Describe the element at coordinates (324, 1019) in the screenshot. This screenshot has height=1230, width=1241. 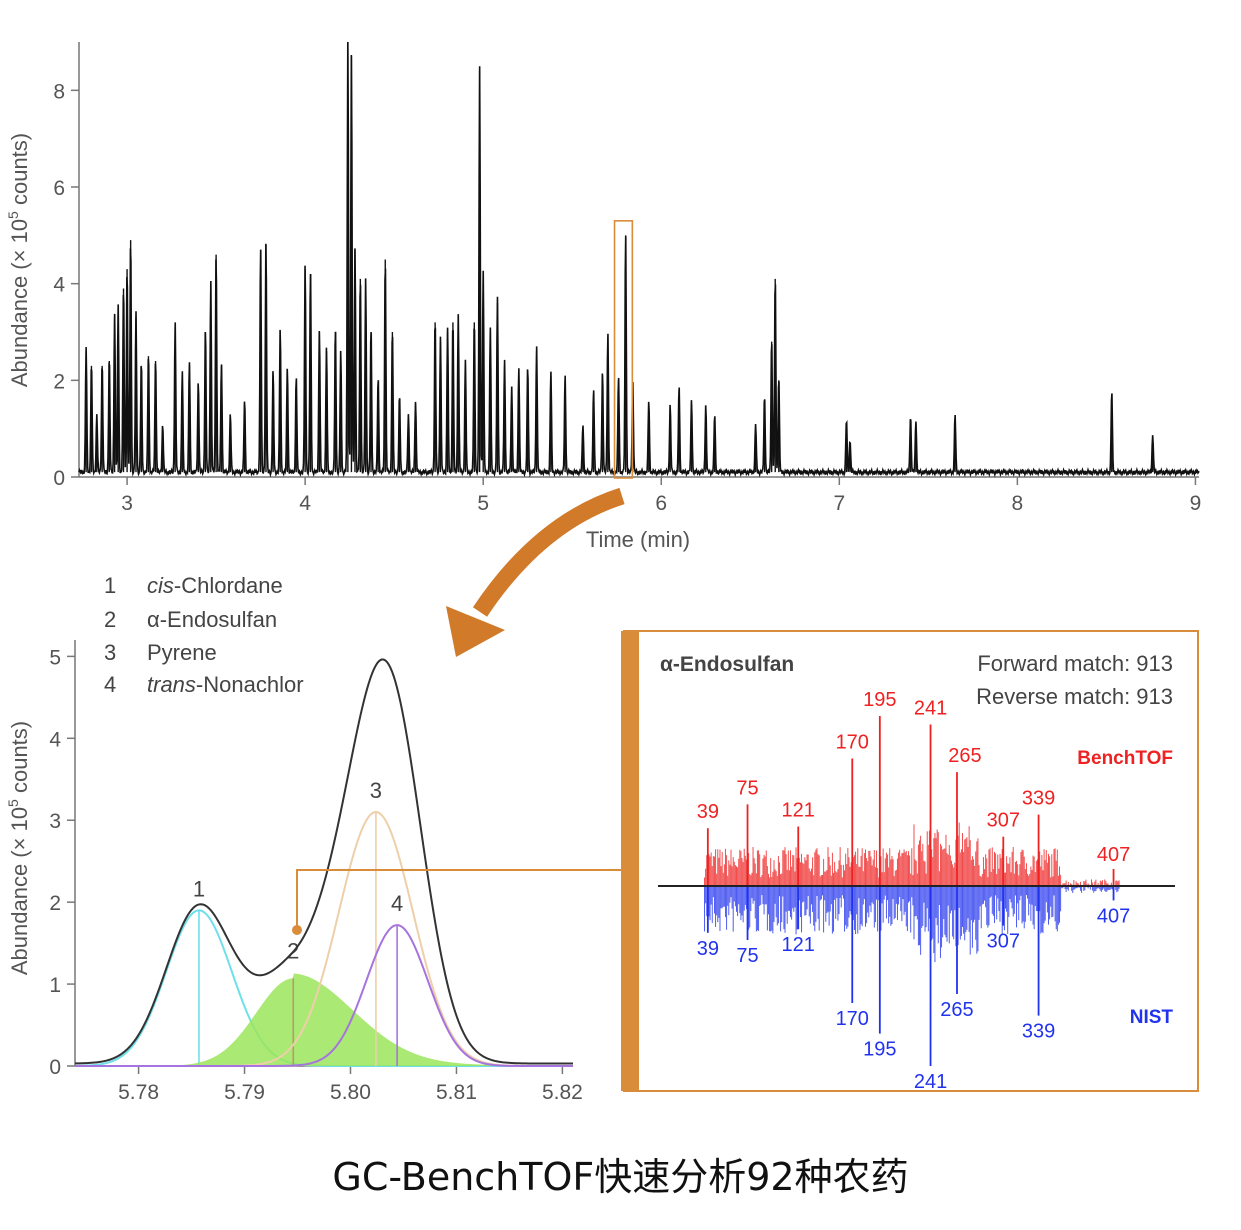
I see `zoom-series-2-fill` at that location.